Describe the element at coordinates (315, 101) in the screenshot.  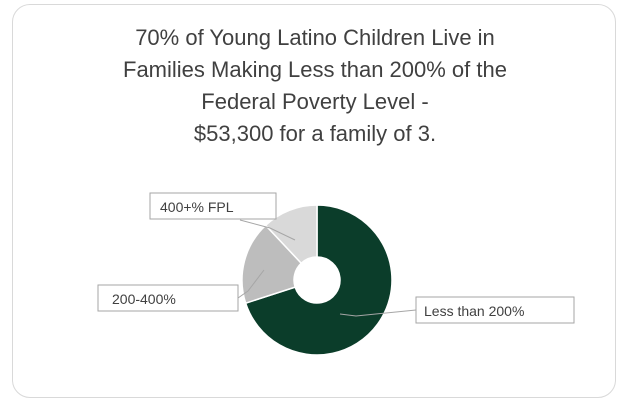
I see `chart-title-line-3: Federal Poverty Level -` at that location.